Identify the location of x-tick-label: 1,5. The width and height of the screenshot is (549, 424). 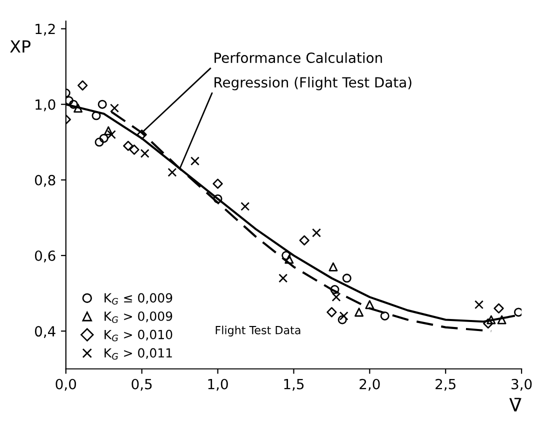
(294, 385).